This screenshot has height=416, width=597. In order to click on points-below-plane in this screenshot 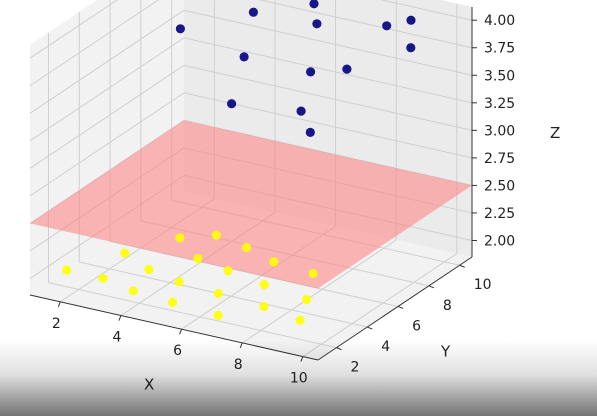, I will do `click(190, 277)`.